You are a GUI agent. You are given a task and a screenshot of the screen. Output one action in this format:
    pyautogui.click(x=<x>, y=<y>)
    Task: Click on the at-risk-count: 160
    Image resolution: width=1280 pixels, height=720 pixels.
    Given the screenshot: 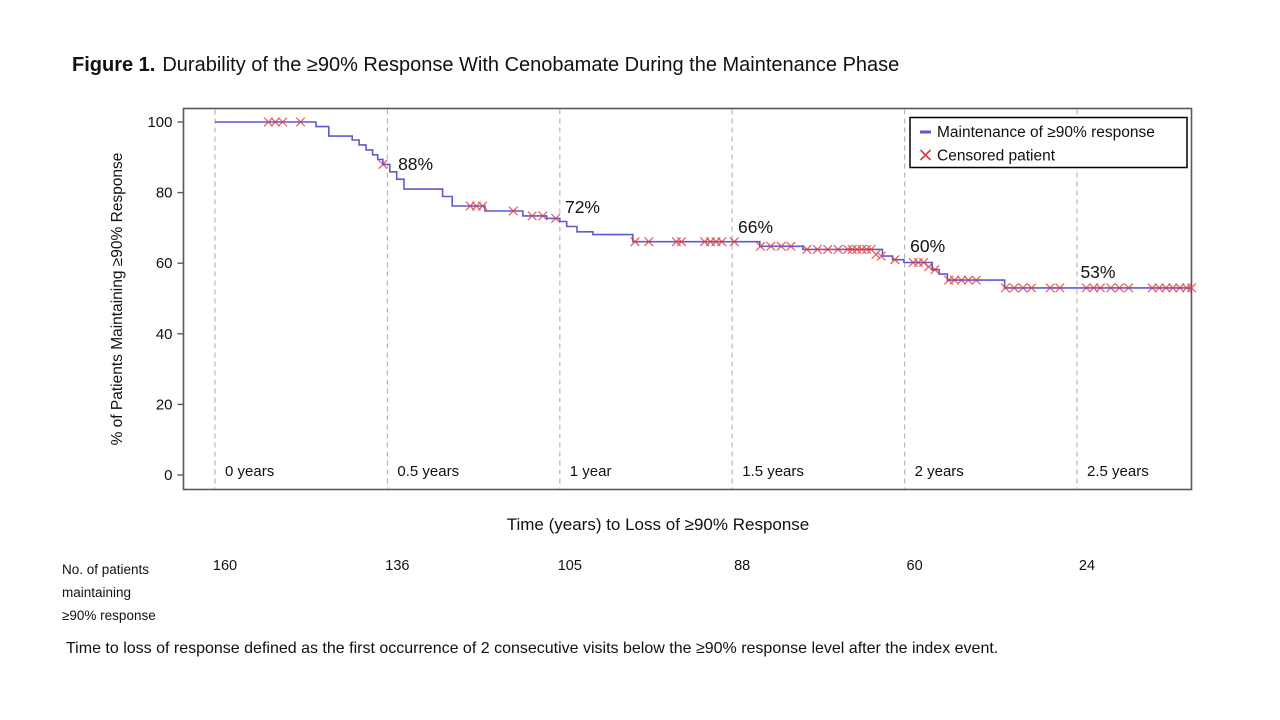 What is the action you would take?
    pyautogui.click(x=225, y=566)
    